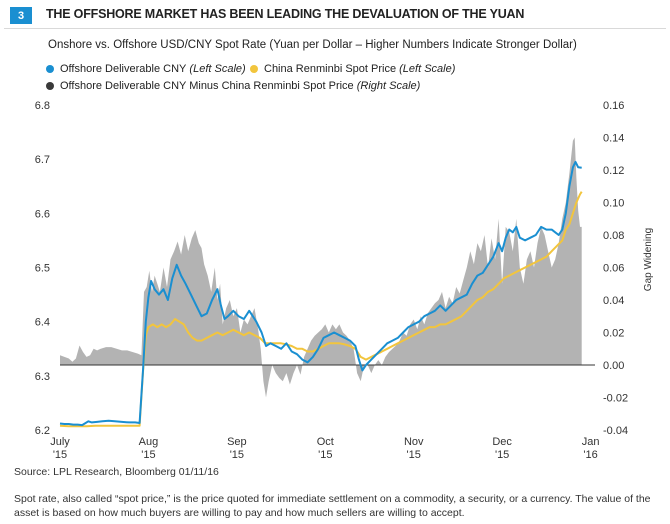  What do you see at coordinates (615, 399) in the screenshot?
I see `right-tick-label-1: -0.02` at bounding box center [615, 399].